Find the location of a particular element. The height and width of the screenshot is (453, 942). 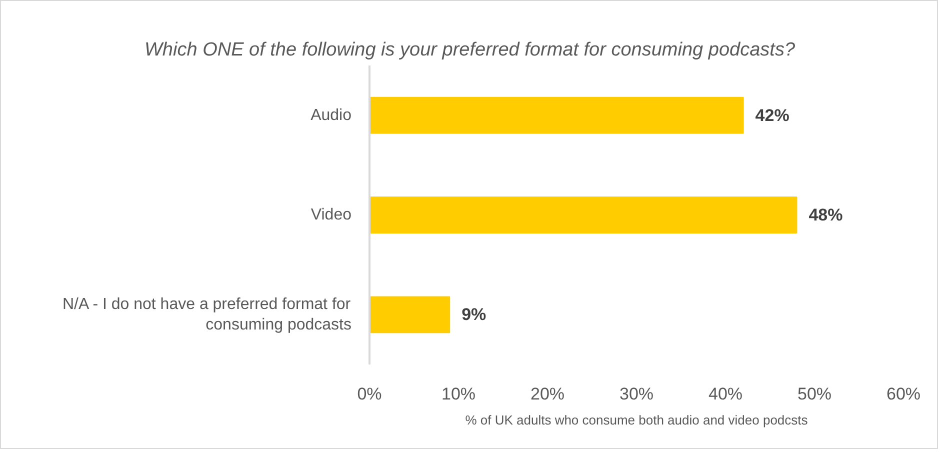

x-tick-label: 30% is located at coordinates (636, 394).